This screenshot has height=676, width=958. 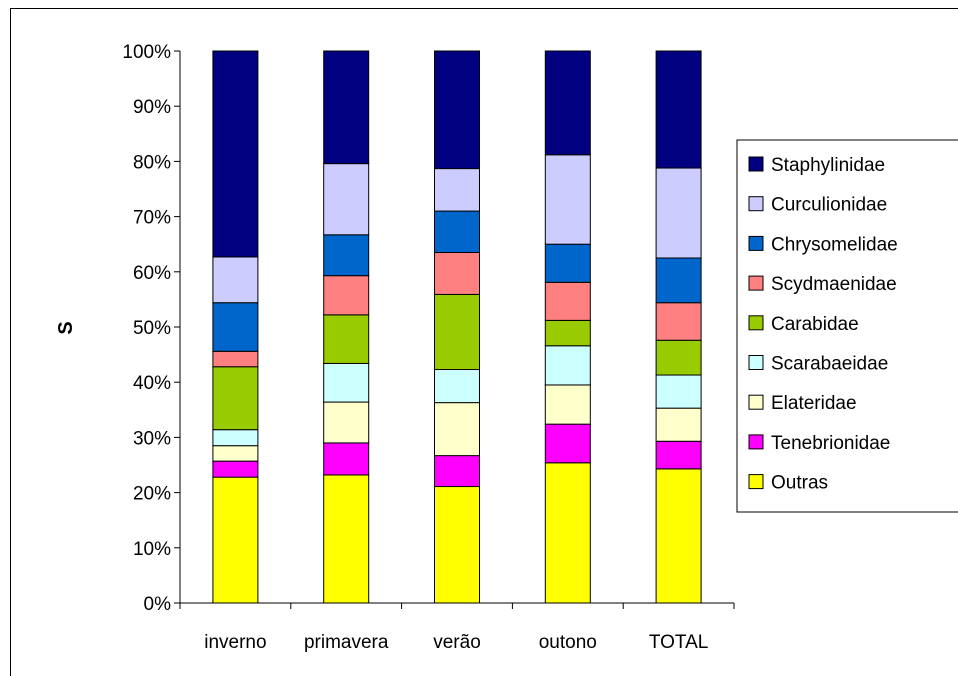 I want to click on y-tick-label: 40%, so click(x=152, y=383).